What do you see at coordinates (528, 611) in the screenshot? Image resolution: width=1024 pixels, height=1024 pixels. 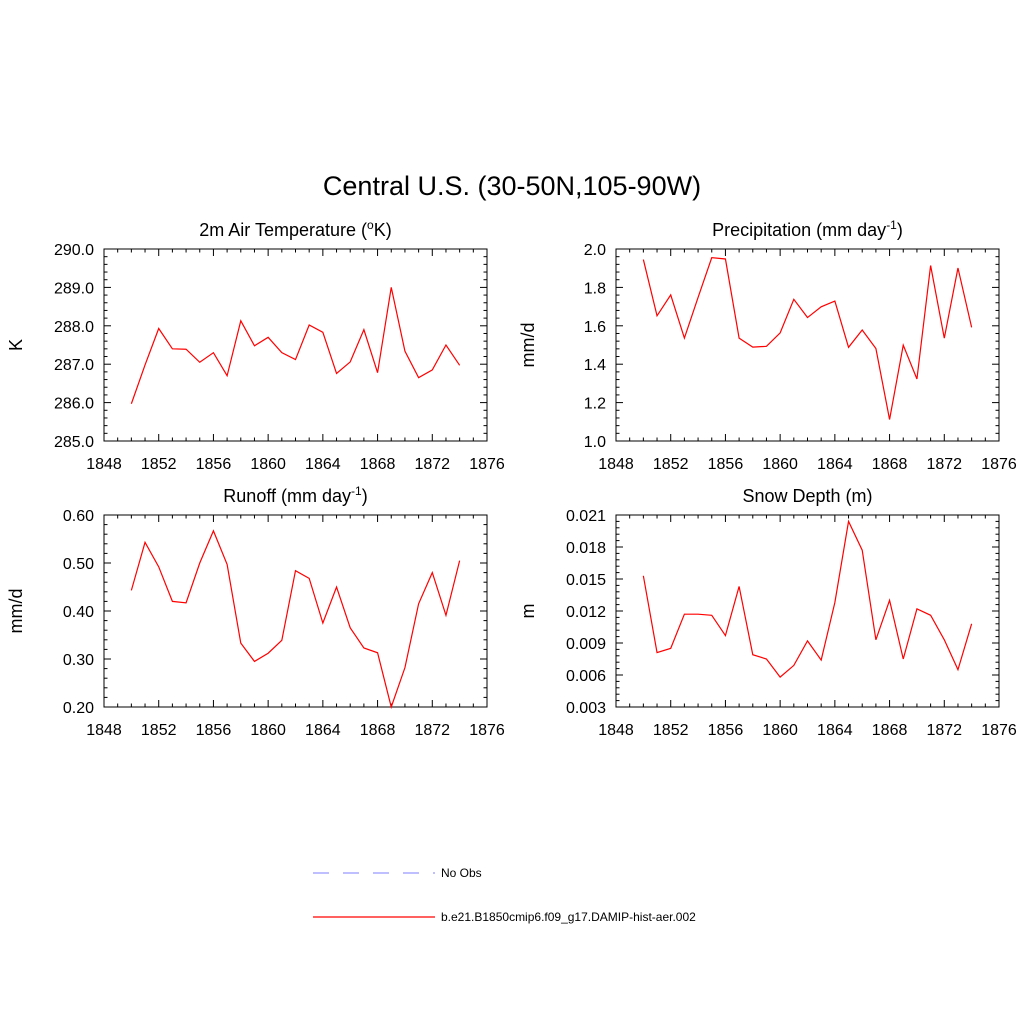 I see `y-axis-label: m` at bounding box center [528, 611].